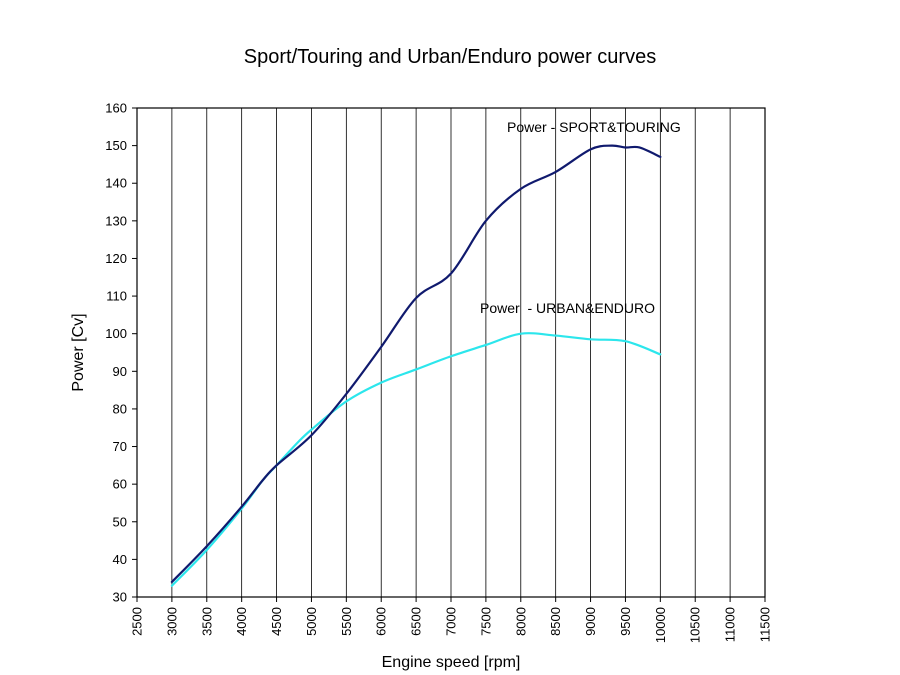 The height and width of the screenshot is (675, 900). Describe the element at coordinates (765, 624) in the screenshot. I see `x-tick-label: 11500` at that location.